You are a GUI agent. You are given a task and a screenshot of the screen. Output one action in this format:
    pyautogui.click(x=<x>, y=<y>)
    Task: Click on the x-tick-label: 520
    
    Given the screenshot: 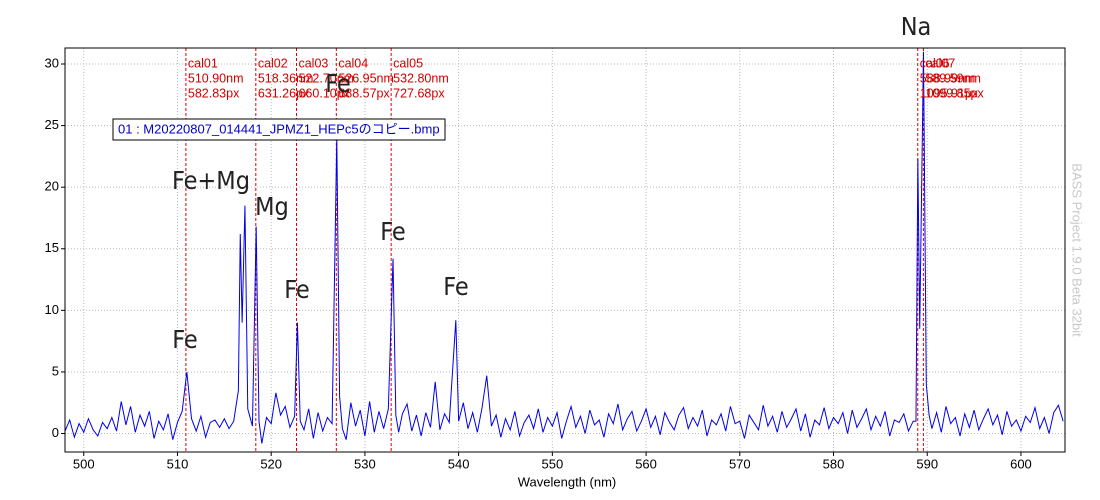 What is the action you would take?
    pyautogui.click(x=271, y=463)
    